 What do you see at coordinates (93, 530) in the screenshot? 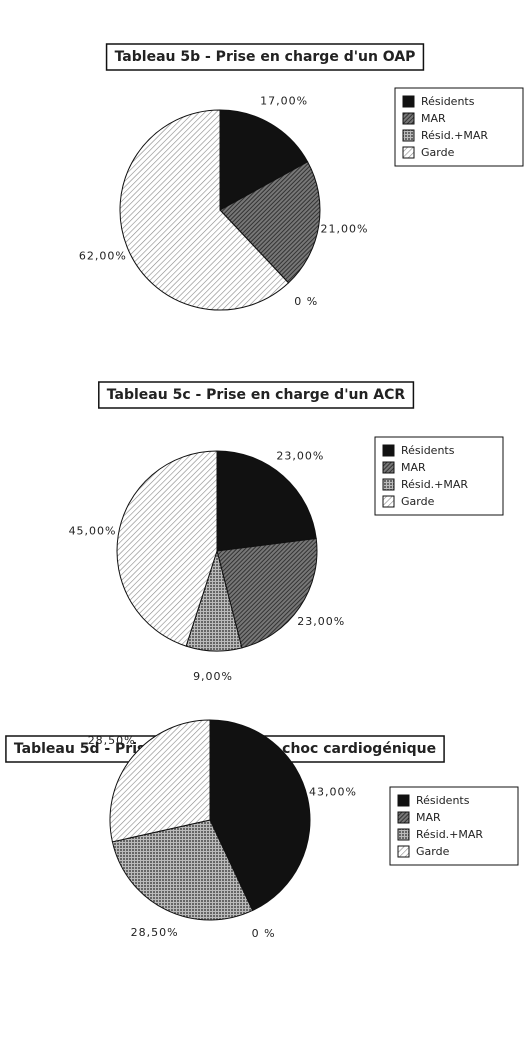
I see `data-label: 45,00%` at bounding box center [93, 530].